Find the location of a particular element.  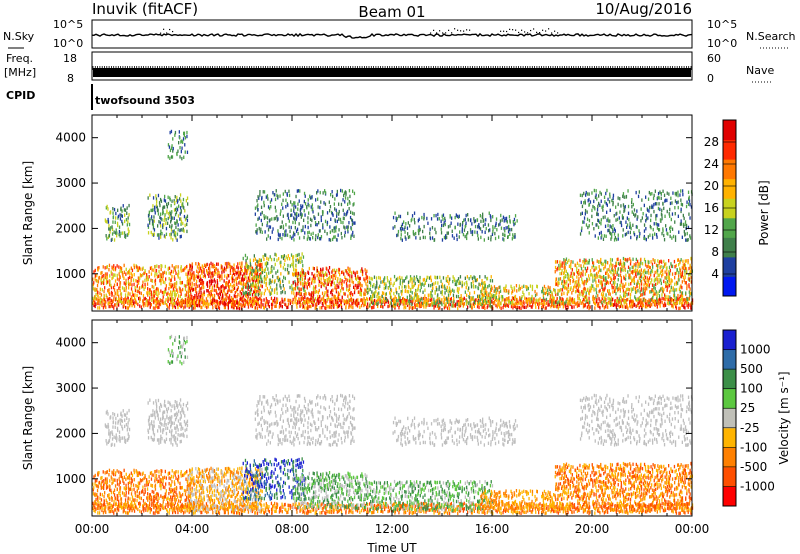

nsearch-tick-bottom: 10^0 is located at coordinates (722, 43).